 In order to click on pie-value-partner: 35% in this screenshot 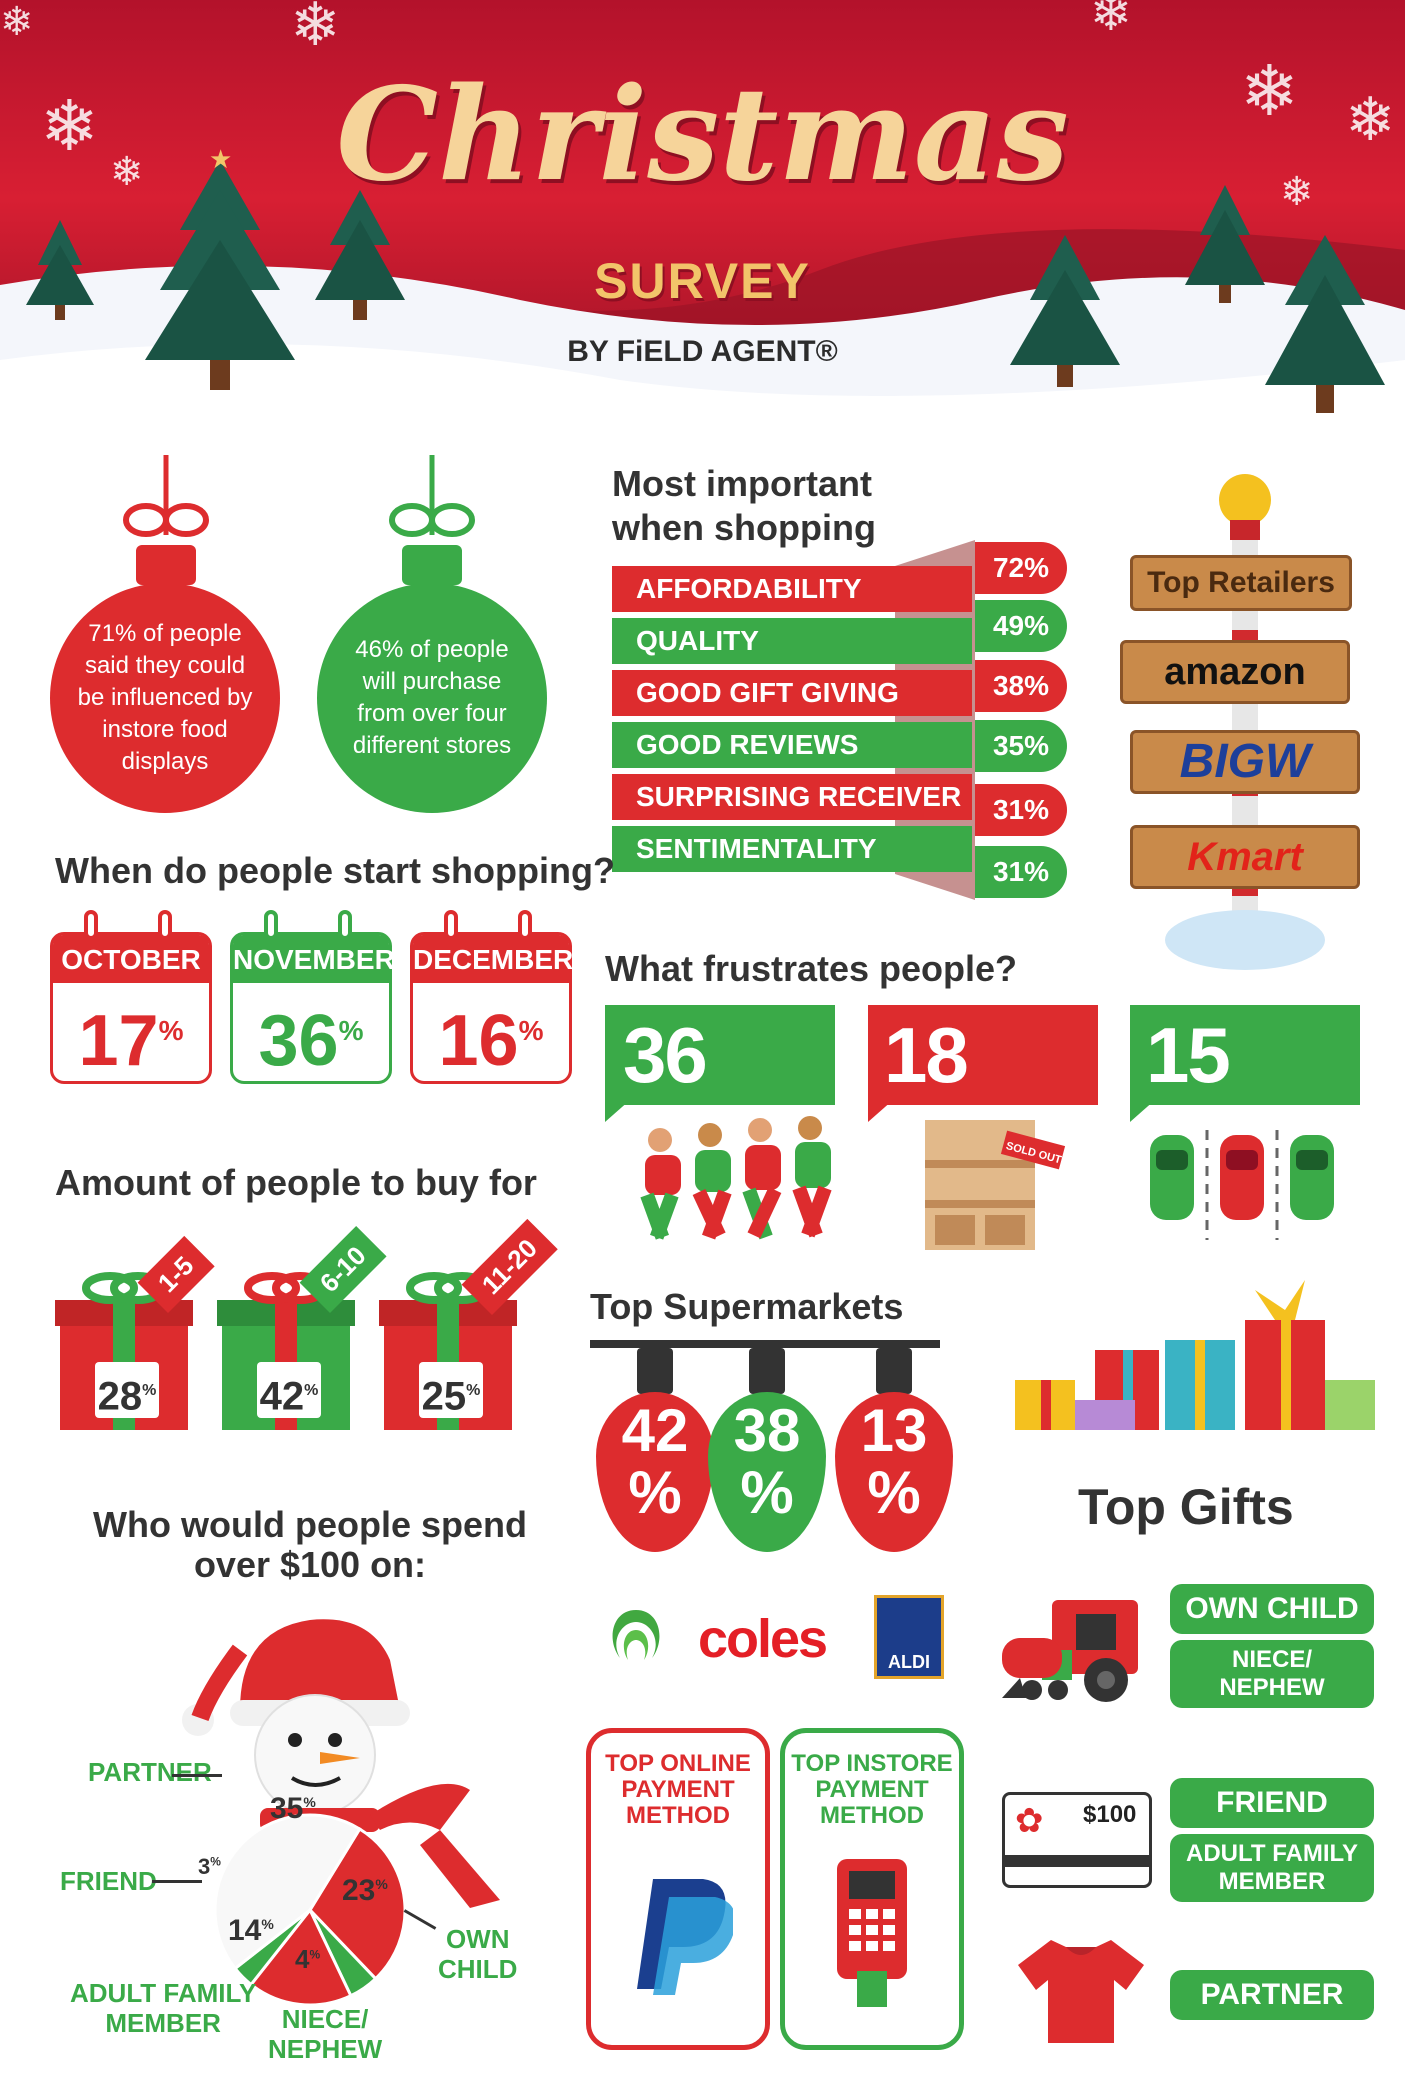, I will do `click(293, 1808)`.